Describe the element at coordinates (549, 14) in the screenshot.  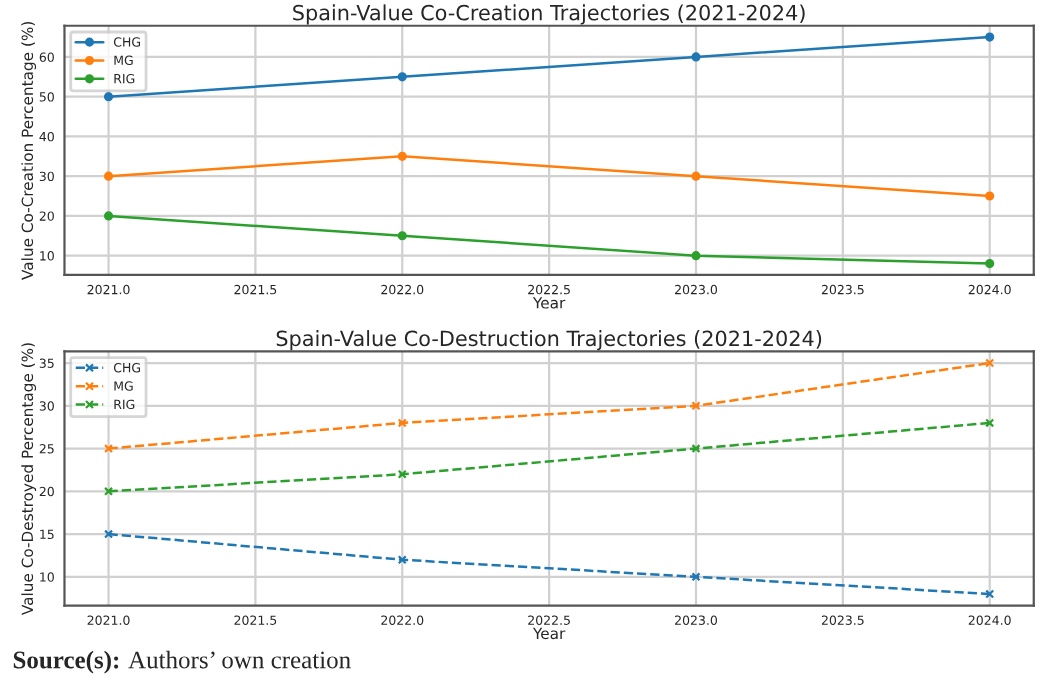
I see `chart-title: Spain-Value Co-Creation Trajectories (2021-2024)` at that location.